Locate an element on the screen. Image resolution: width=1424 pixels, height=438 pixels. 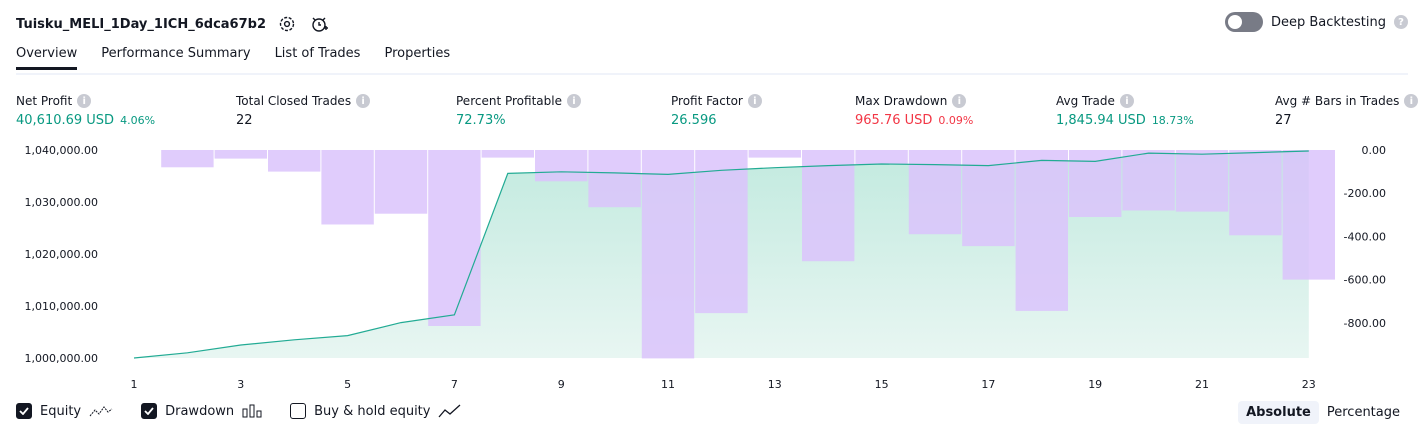
metric-value: 965.76 USD is located at coordinates (894, 120).